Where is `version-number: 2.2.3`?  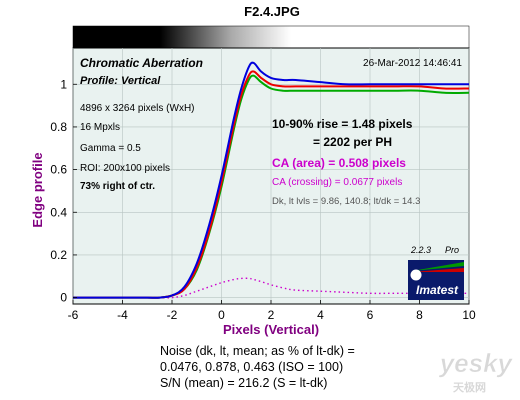
version-number: 2.2.3 is located at coordinates (420, 250).